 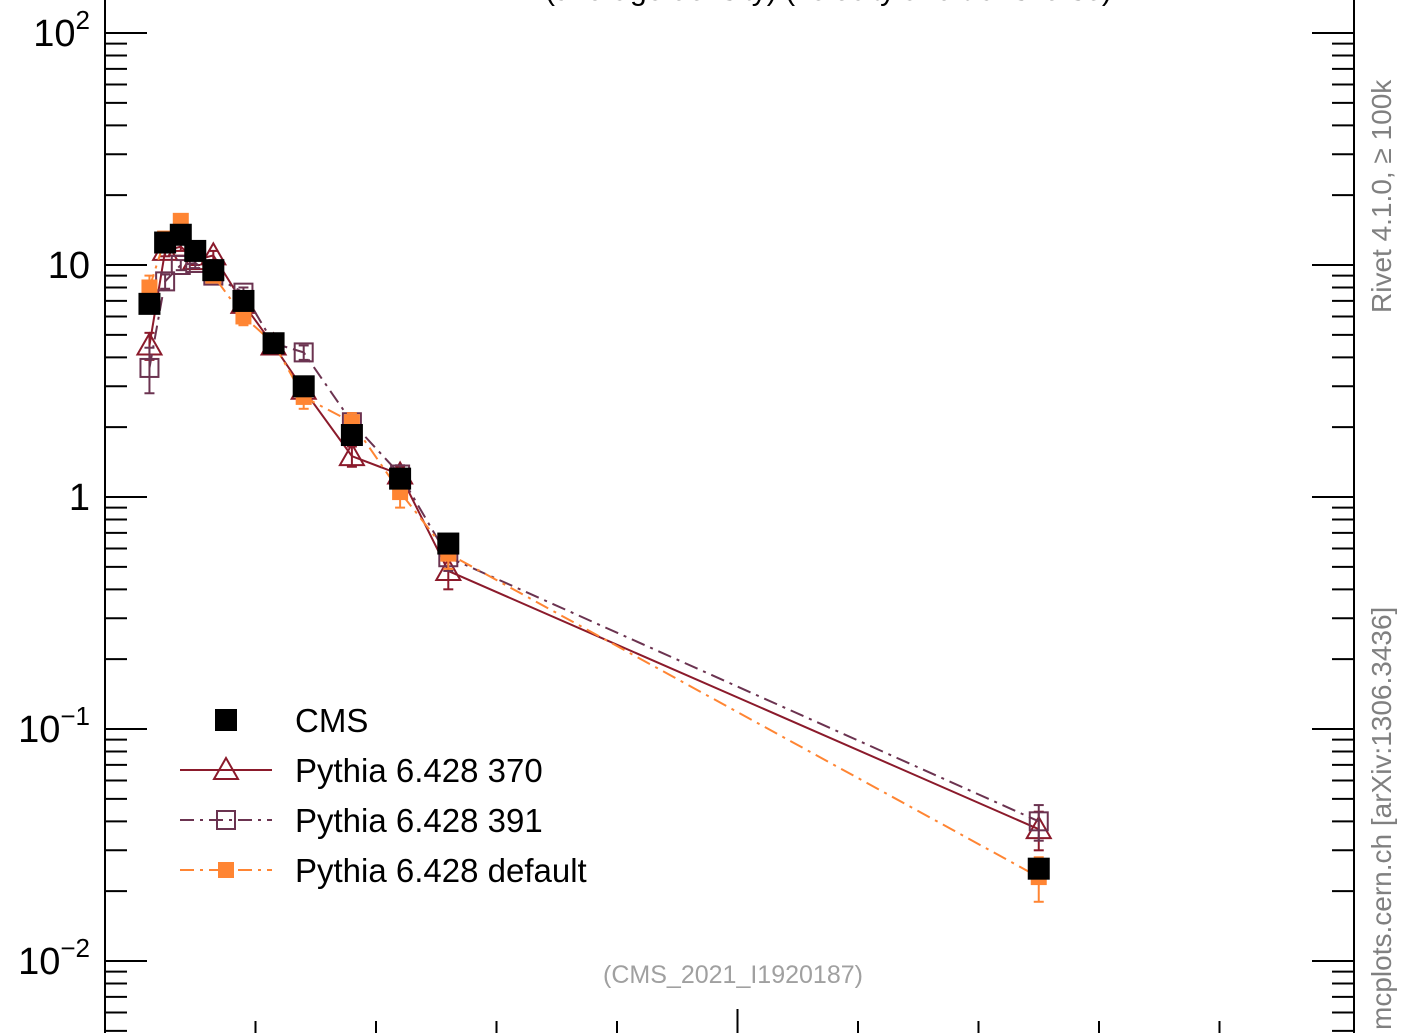 I want to click on legend-item: CMS, so click(x=291, y=720).